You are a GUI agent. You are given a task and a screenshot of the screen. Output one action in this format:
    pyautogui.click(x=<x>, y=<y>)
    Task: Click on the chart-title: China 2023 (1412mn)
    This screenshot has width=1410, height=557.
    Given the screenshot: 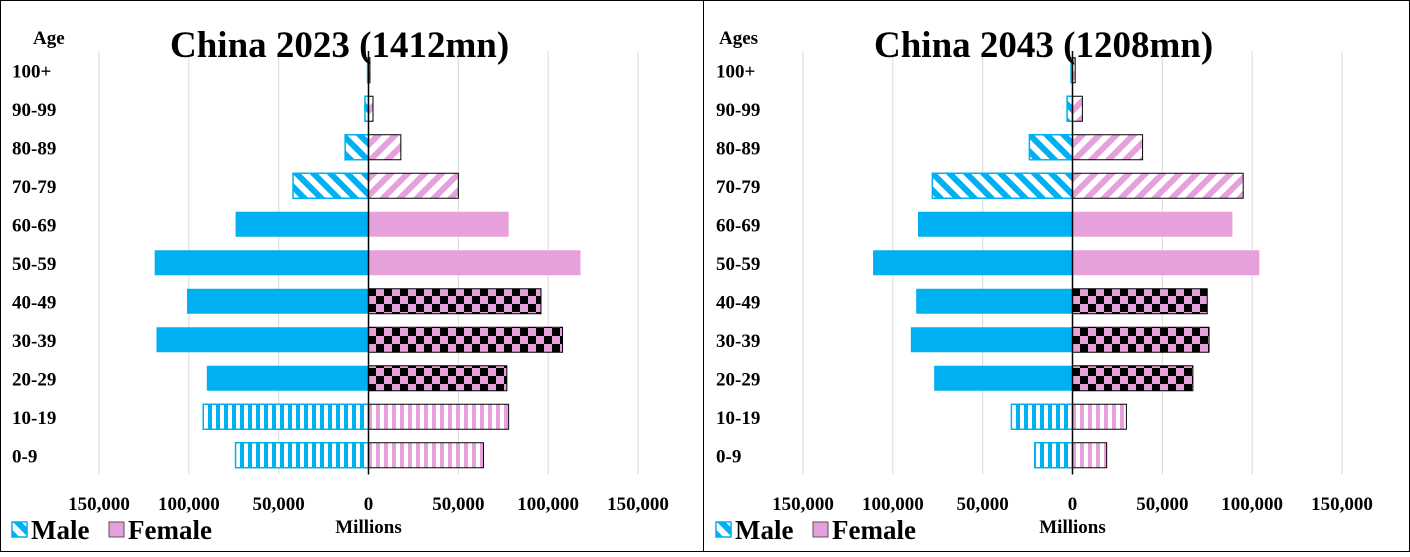 What is the action you would take?
    pyautogui.click(x=339, y=45)
    